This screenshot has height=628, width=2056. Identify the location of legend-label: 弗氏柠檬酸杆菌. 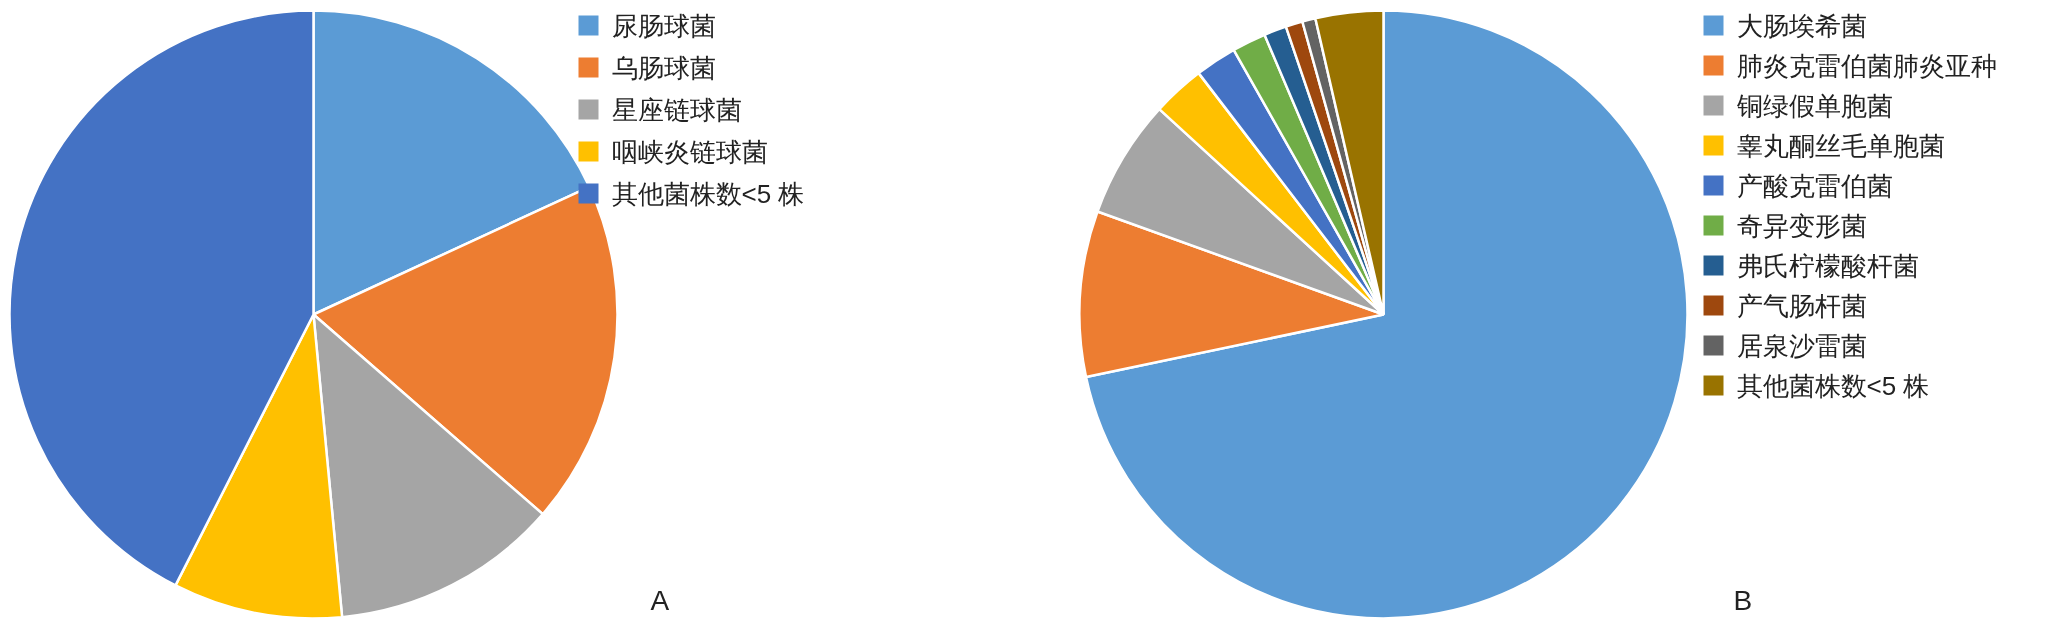
(1827, 265).